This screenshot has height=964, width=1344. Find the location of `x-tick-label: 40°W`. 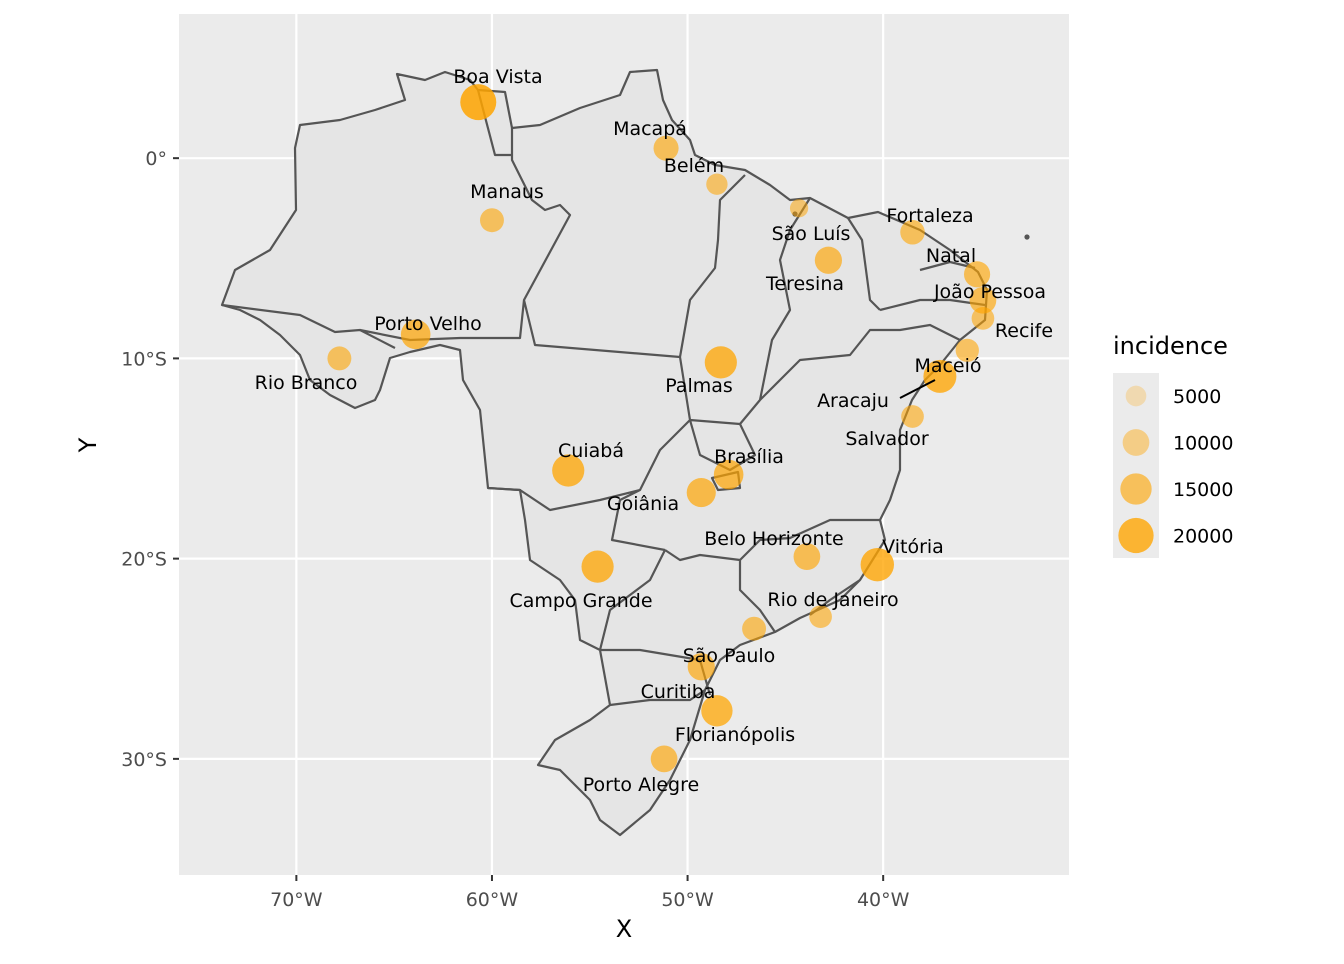

x-tick-label: 40°W is located at coordinates (883, 900).